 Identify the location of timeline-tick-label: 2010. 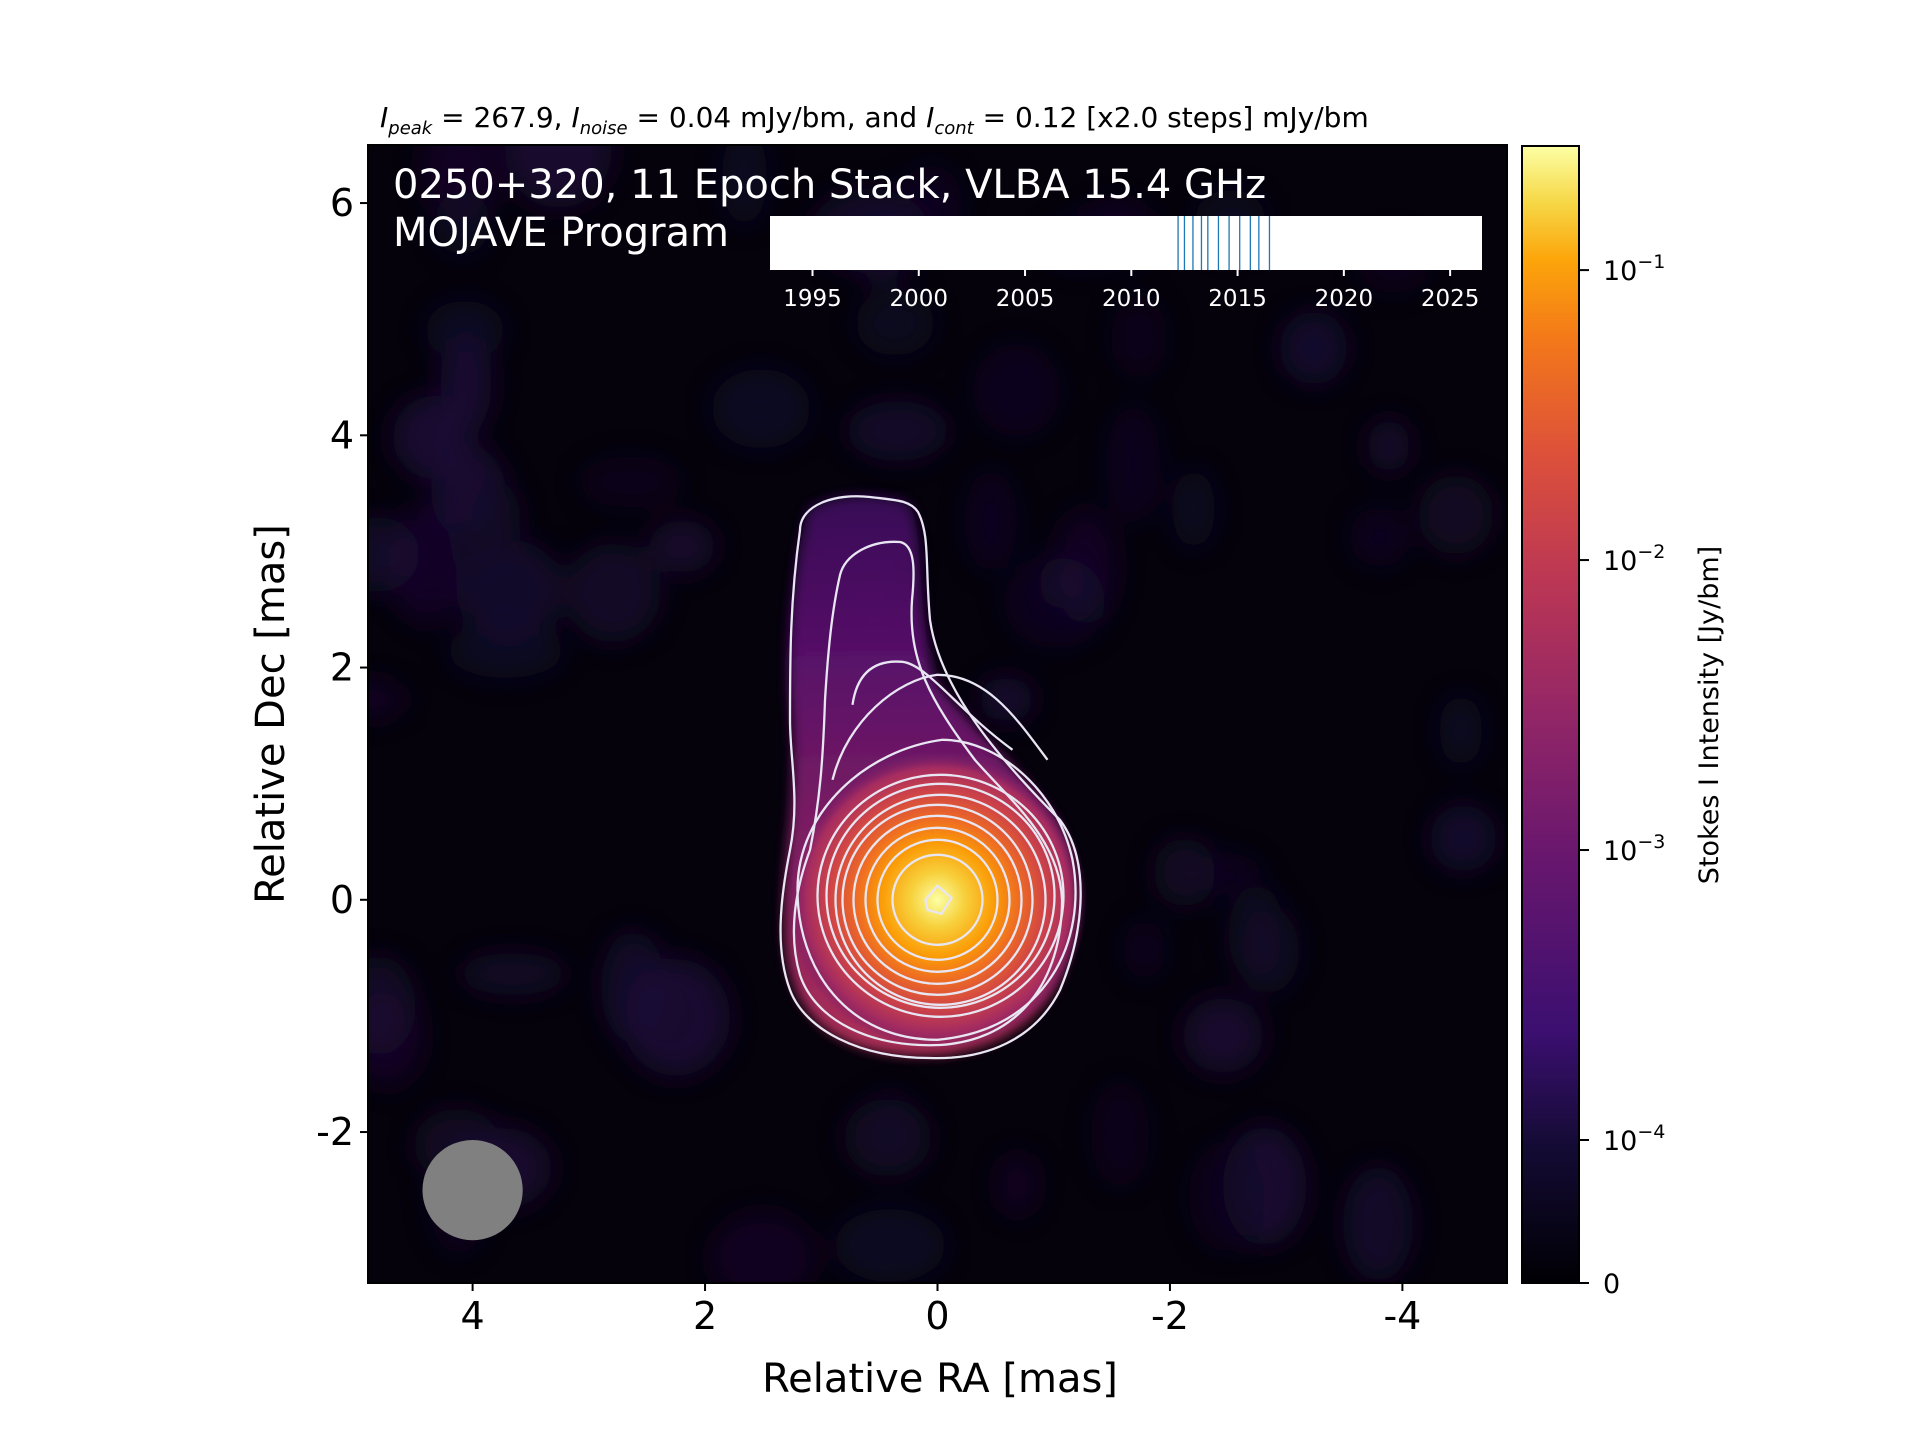
(1131, 299).